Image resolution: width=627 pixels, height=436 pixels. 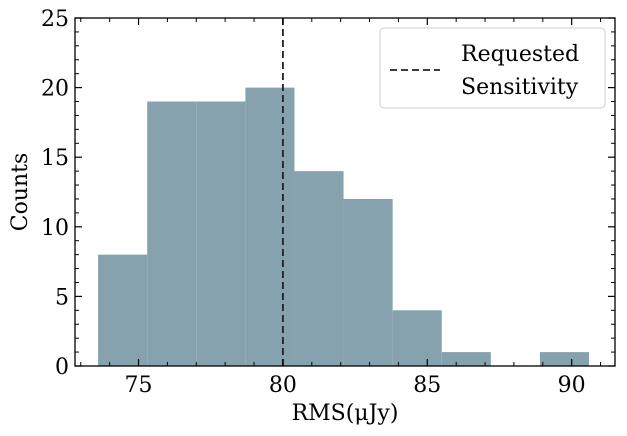 What do you see at coordinates (427, 385) in the screenshot?
I see `x-tick-label: 85` at bounding box center [427, 385].